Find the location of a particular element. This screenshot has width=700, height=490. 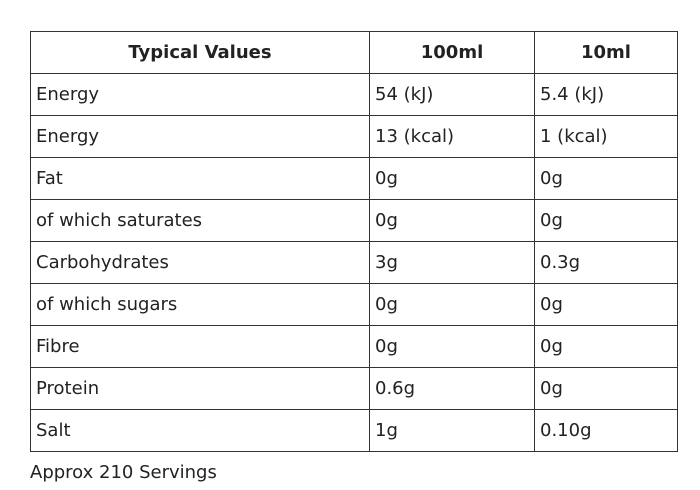

table-cell: Salt is located at coordinates (200, 430).